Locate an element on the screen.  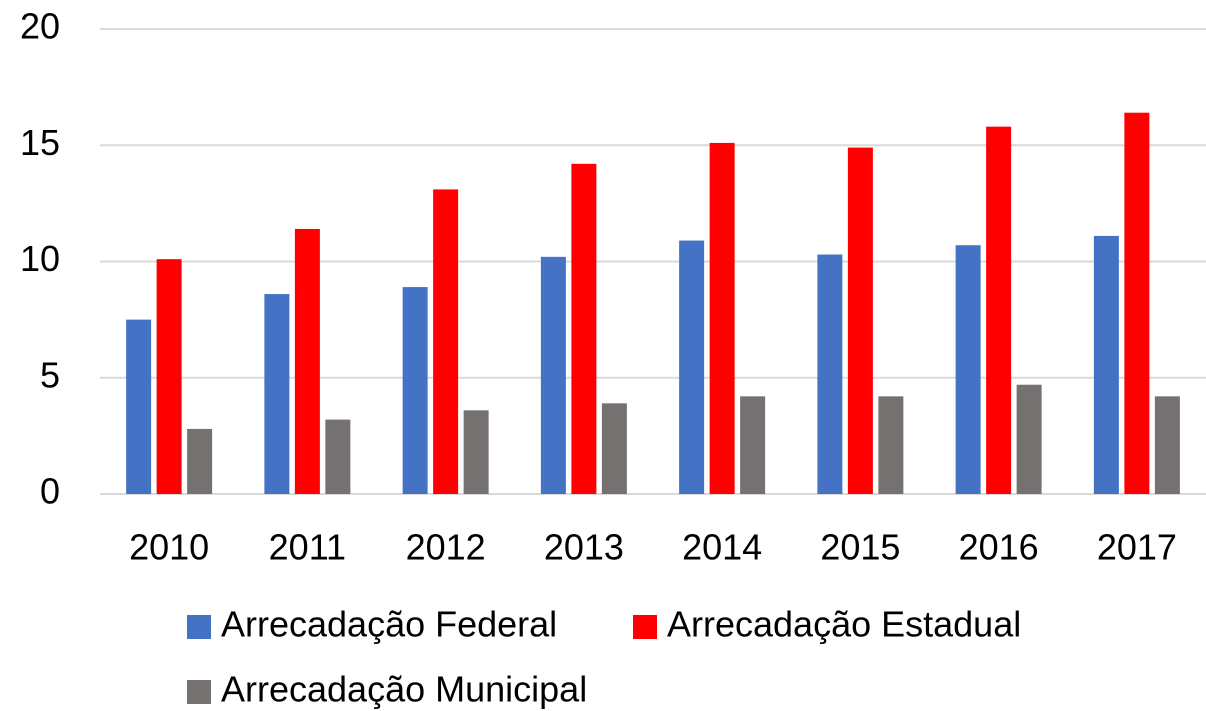
x-tick-label: 2010 is located at coordinates (169, 547).